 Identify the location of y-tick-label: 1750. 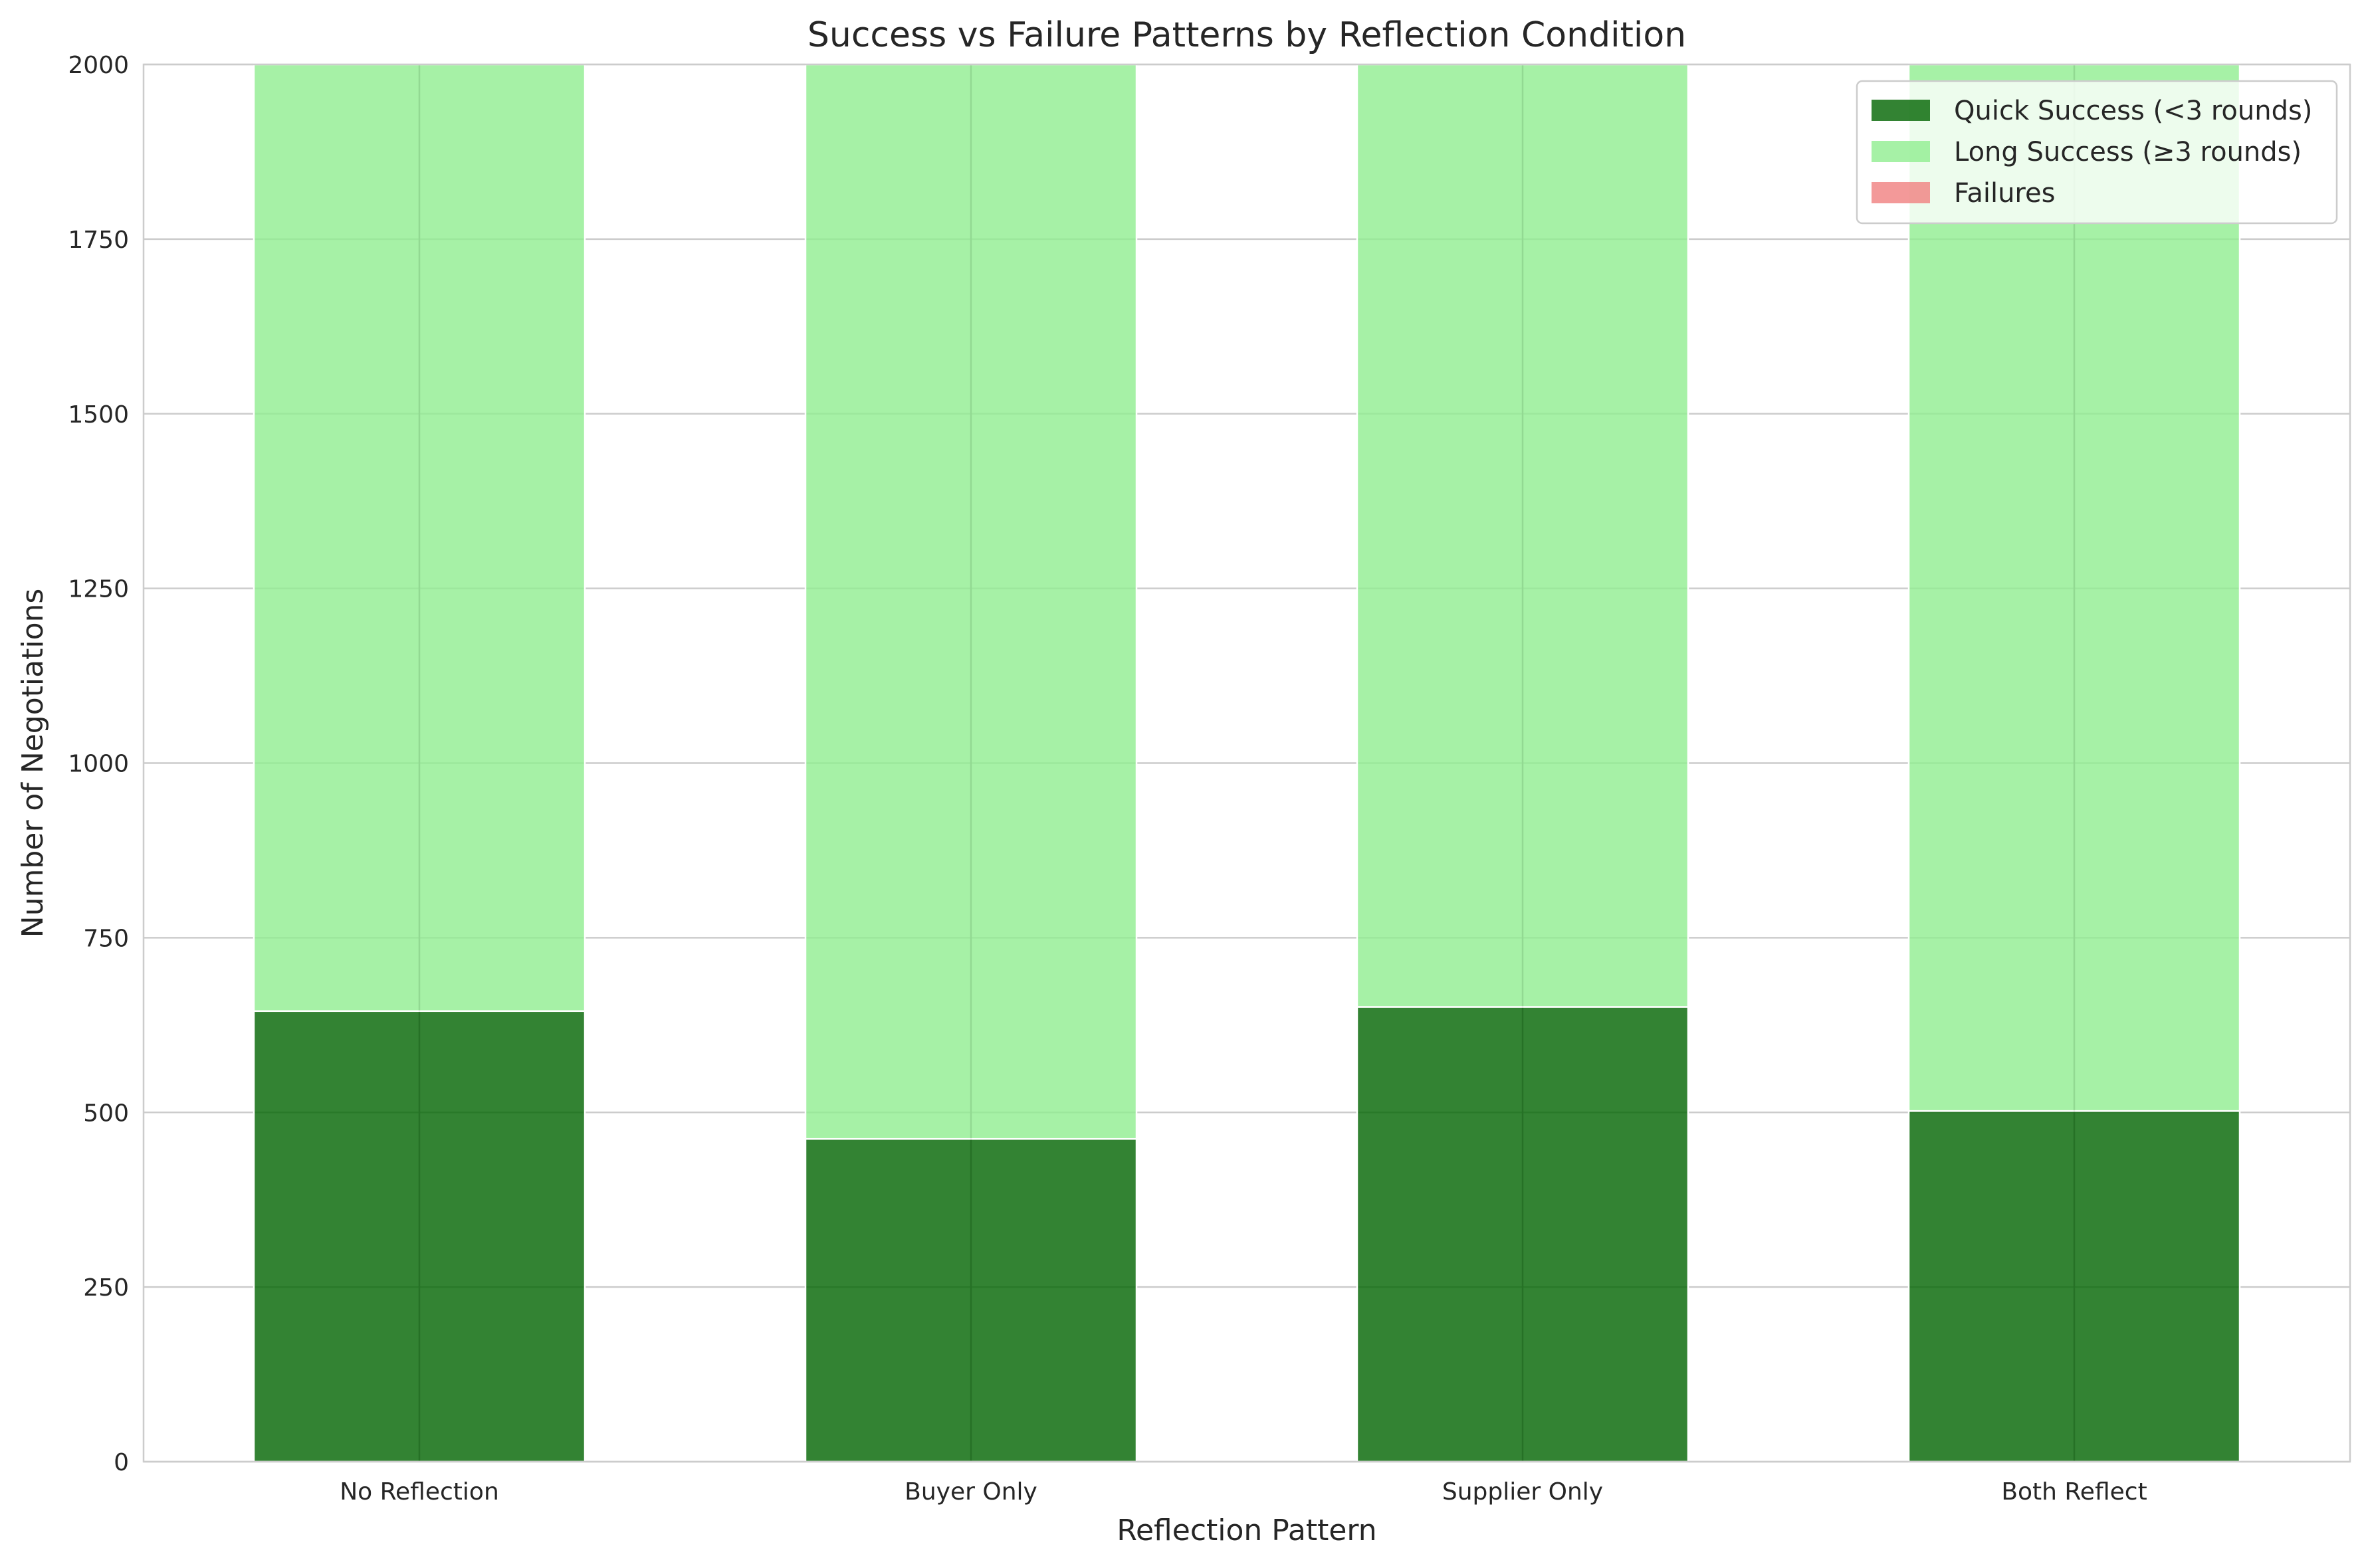
(98, 240).